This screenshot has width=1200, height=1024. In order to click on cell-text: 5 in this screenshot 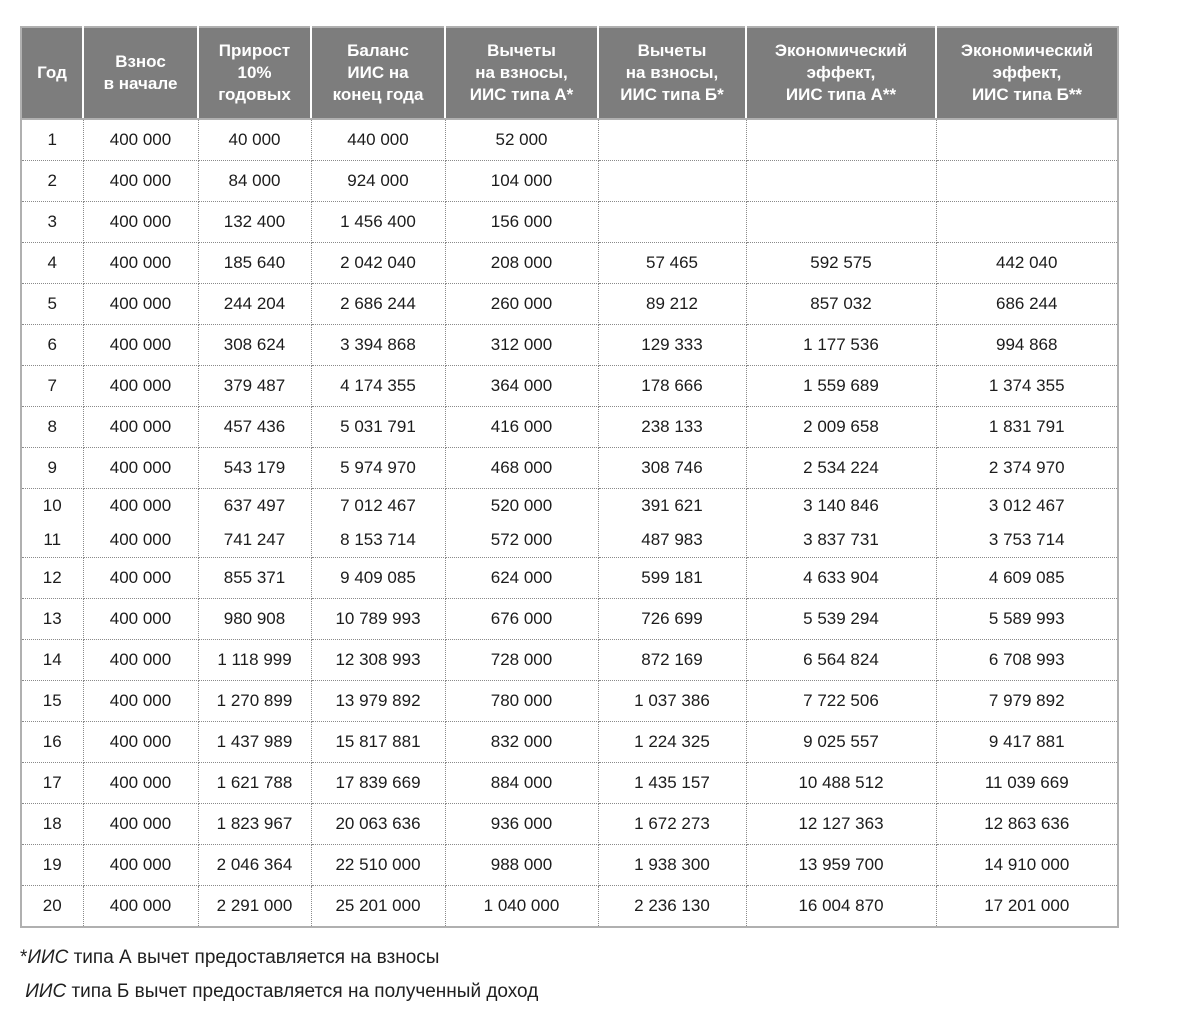, I will do `click(52, 303)`.